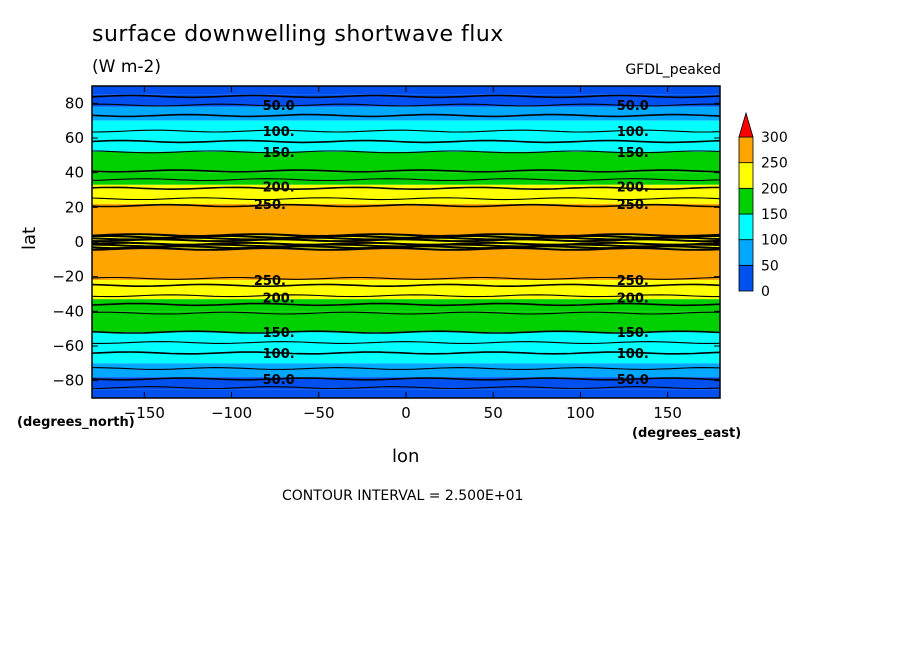  What do you see at coordinates (667, 413) in the screenshot?
I see `x-tick-label: 150` at bounding box center [667, 413].